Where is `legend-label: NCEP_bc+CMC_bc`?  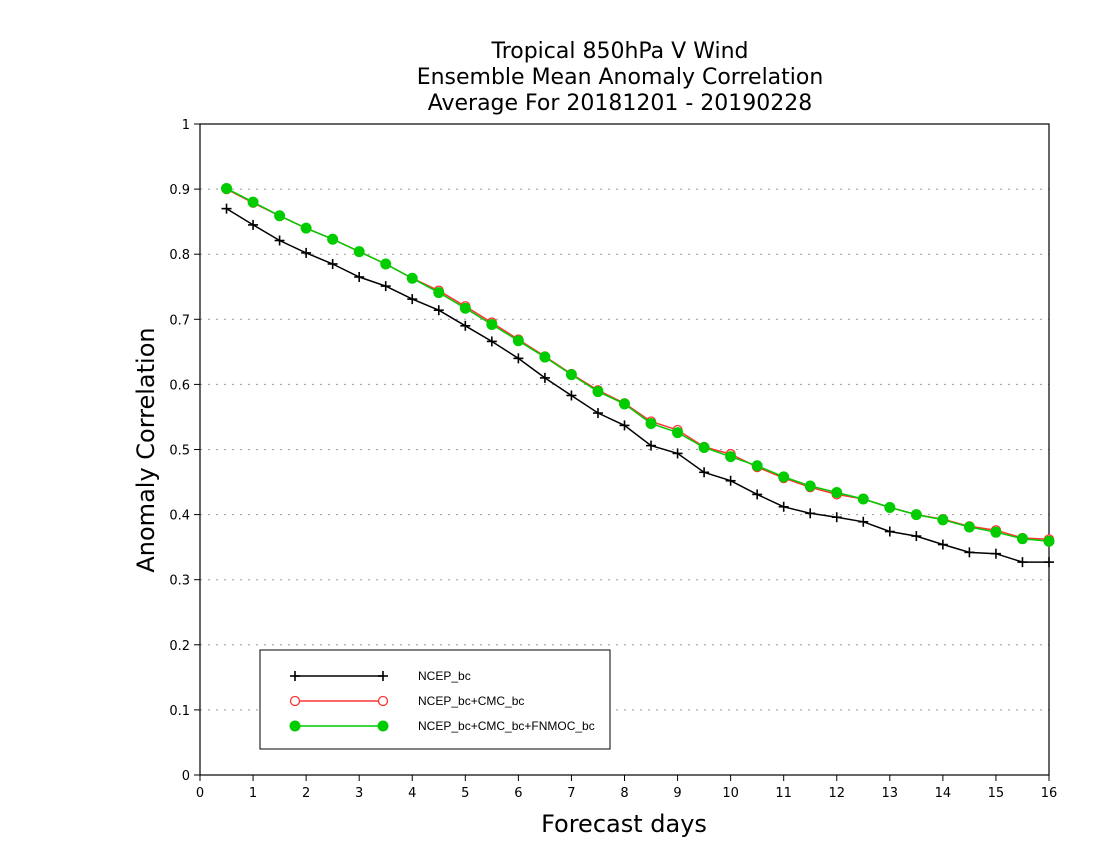 legend-label: NCEP_bc+CMC_bc is located at coordinates (471, 701).